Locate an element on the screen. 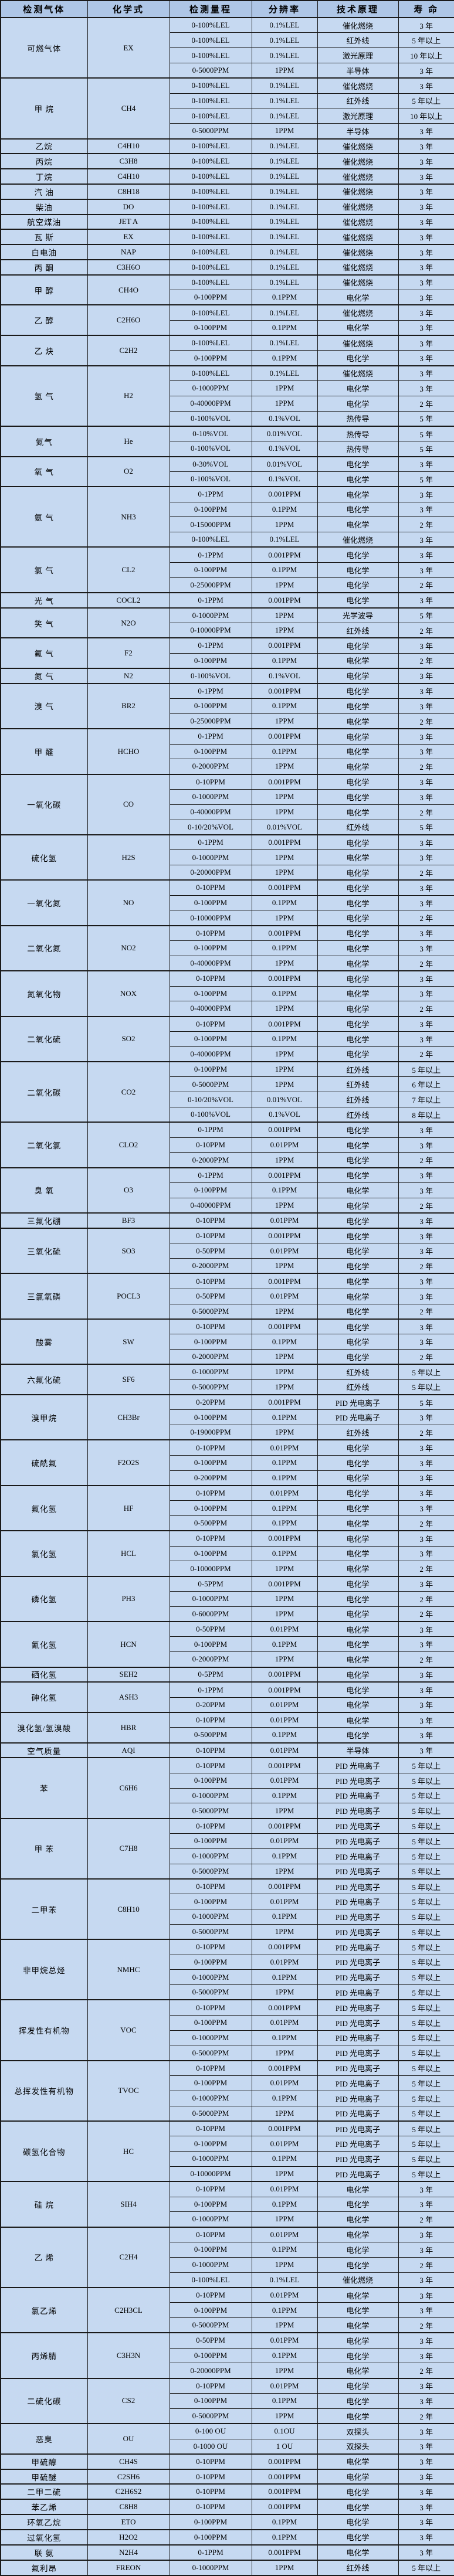  table-row: 0-5000PPM 1PPM 电化学 2 年 is located at coordinates (227, 2416).